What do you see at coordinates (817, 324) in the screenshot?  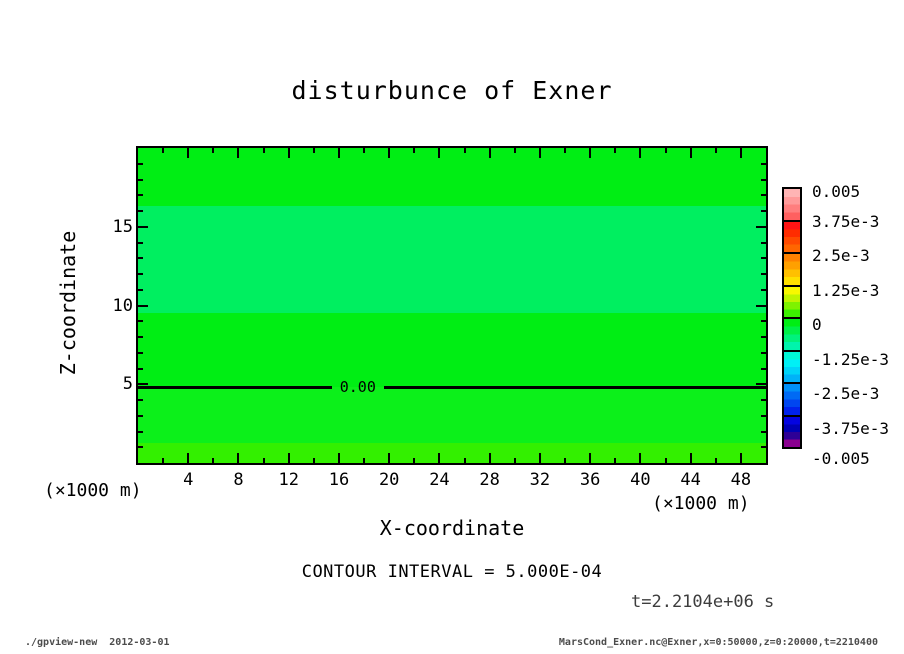 I see `colorbar-tick-label: 0` at bounding box center [817, 324].